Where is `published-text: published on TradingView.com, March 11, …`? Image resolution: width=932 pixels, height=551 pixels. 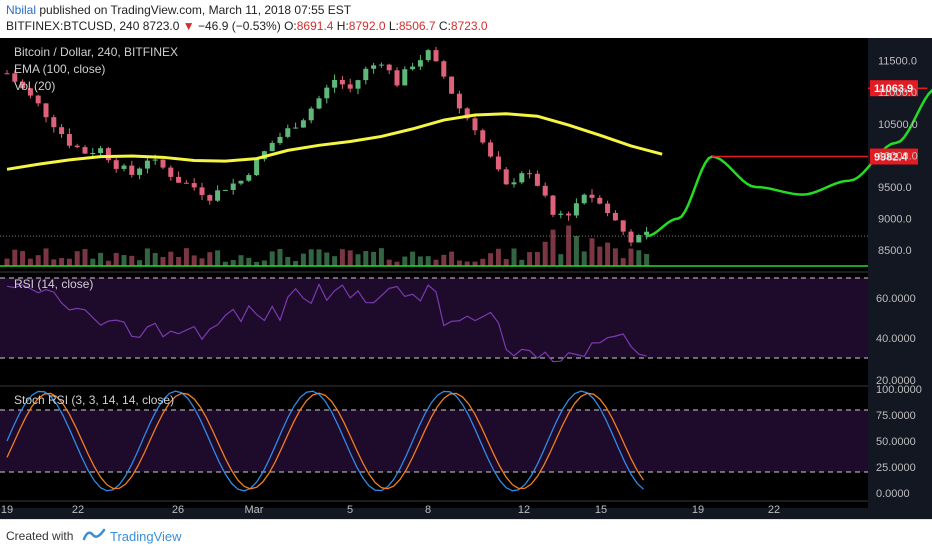 published-text: published on TradingView.com, March 11, … is located at coordinates (195, 10).